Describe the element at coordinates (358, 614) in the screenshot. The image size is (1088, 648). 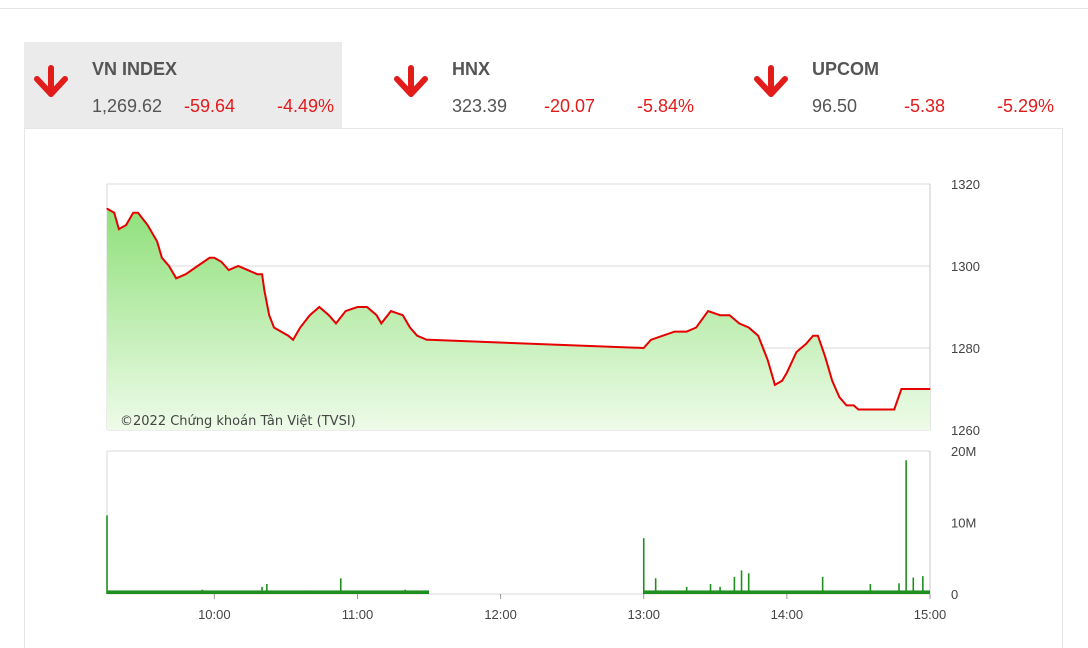
I see `time-tick-label: 11:00` at that location.